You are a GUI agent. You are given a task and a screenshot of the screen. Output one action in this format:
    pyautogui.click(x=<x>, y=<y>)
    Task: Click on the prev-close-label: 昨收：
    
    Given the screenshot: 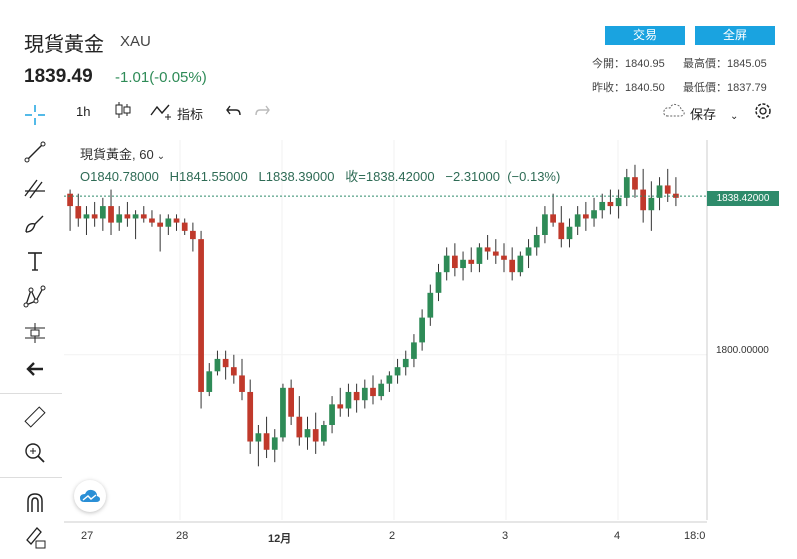 What is the action you would take?
    pyautogui.click(x=608, y=88)
    